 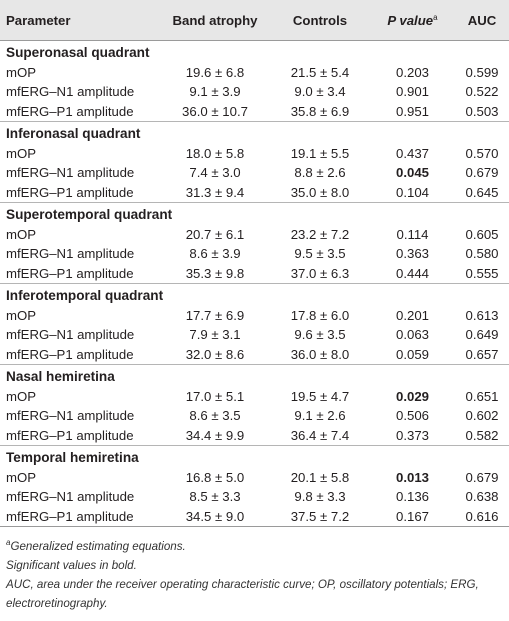 I want to click on cell-text: 0.201, so click(x=412, y=315).